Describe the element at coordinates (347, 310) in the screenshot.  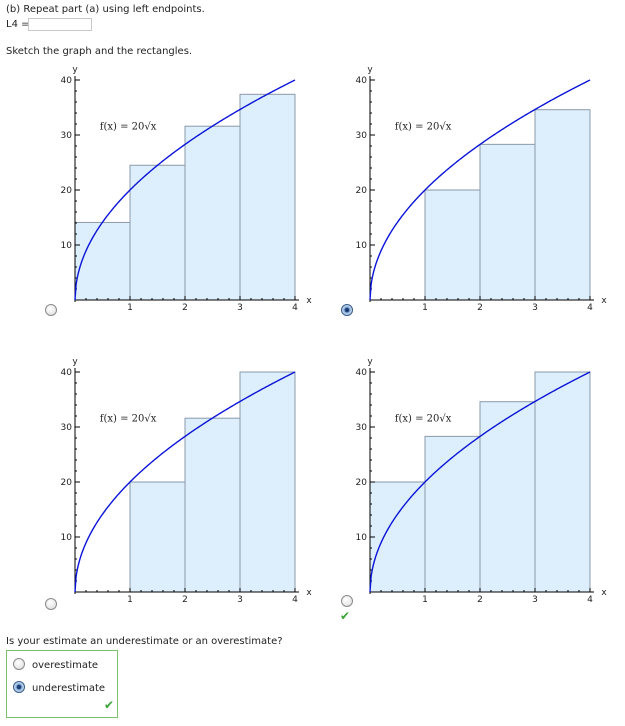
I see `graph-option-2-radio` at that location.